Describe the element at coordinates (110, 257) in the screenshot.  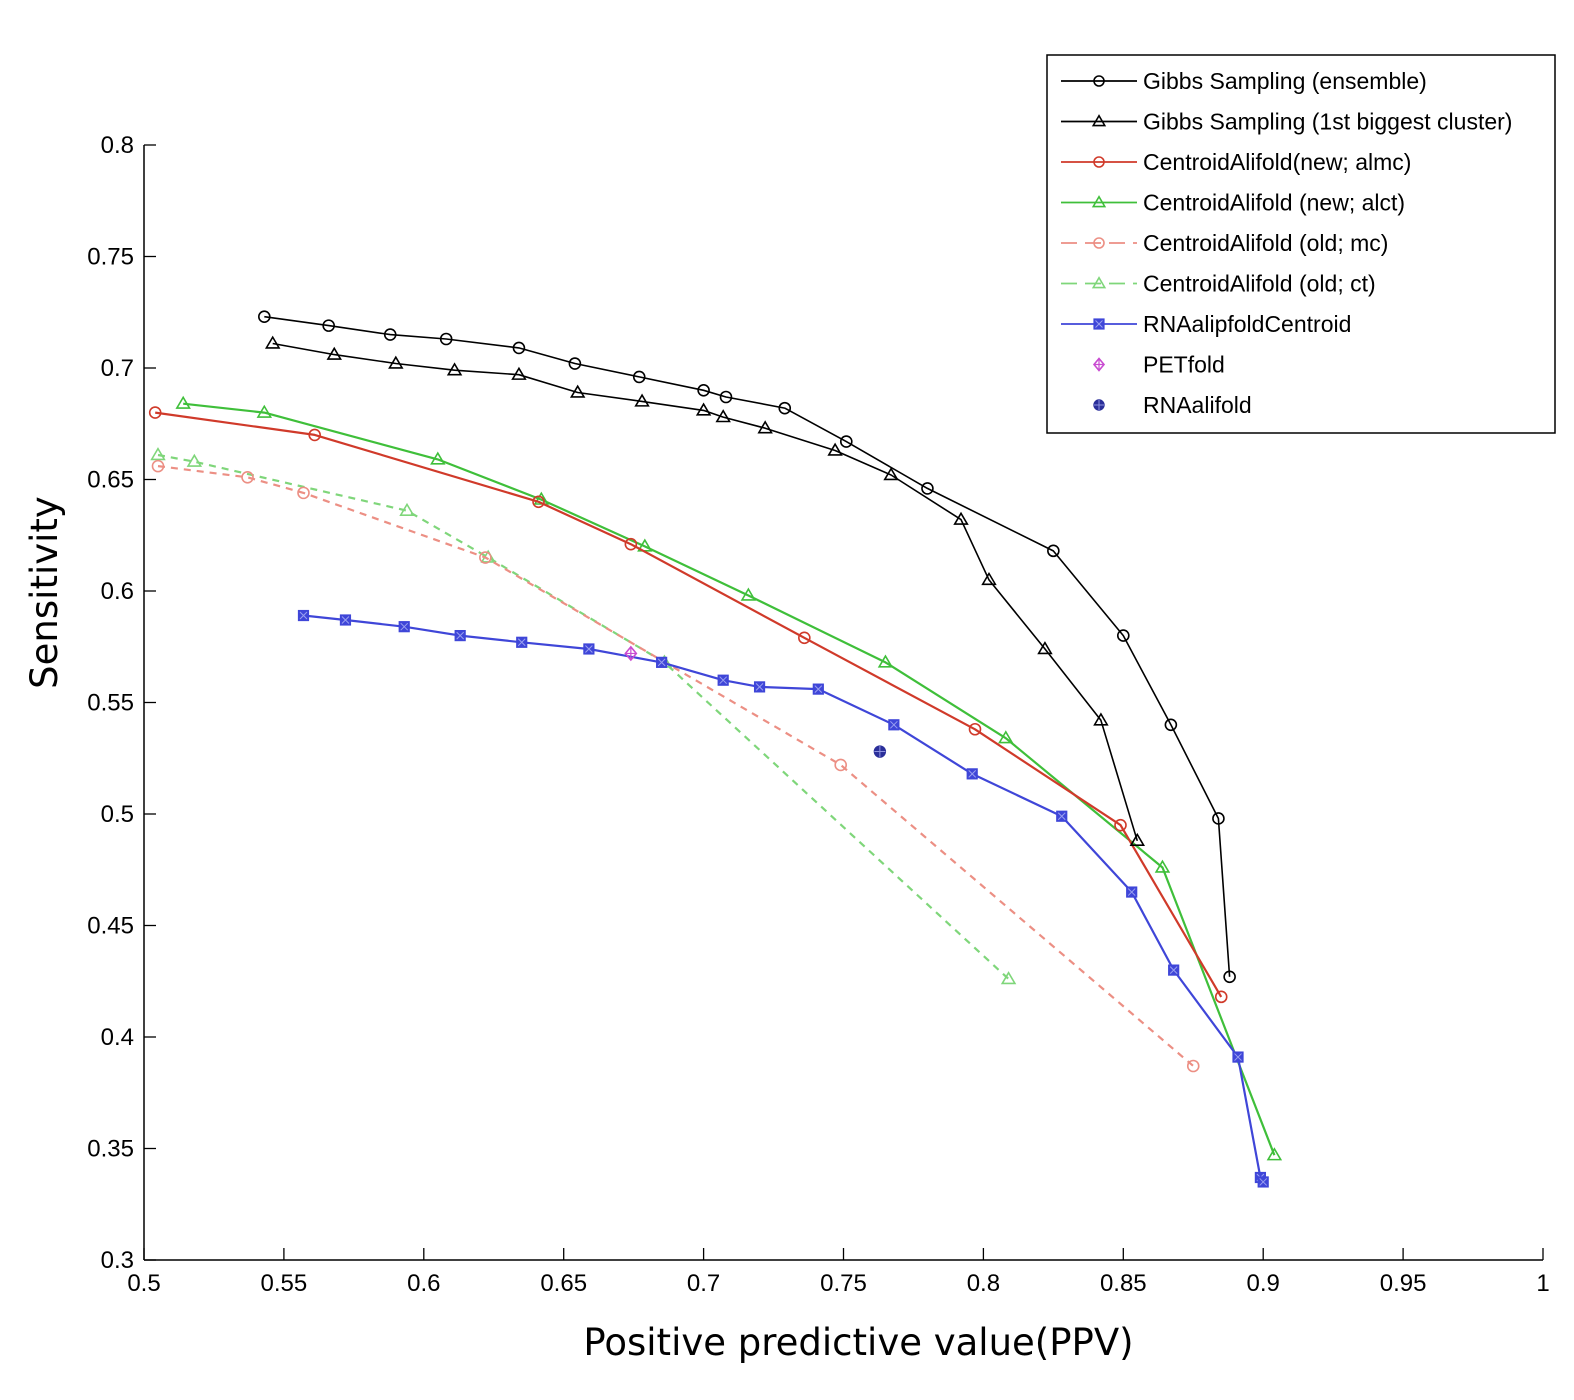
I see `y-tick-label: 0.75` at that location.